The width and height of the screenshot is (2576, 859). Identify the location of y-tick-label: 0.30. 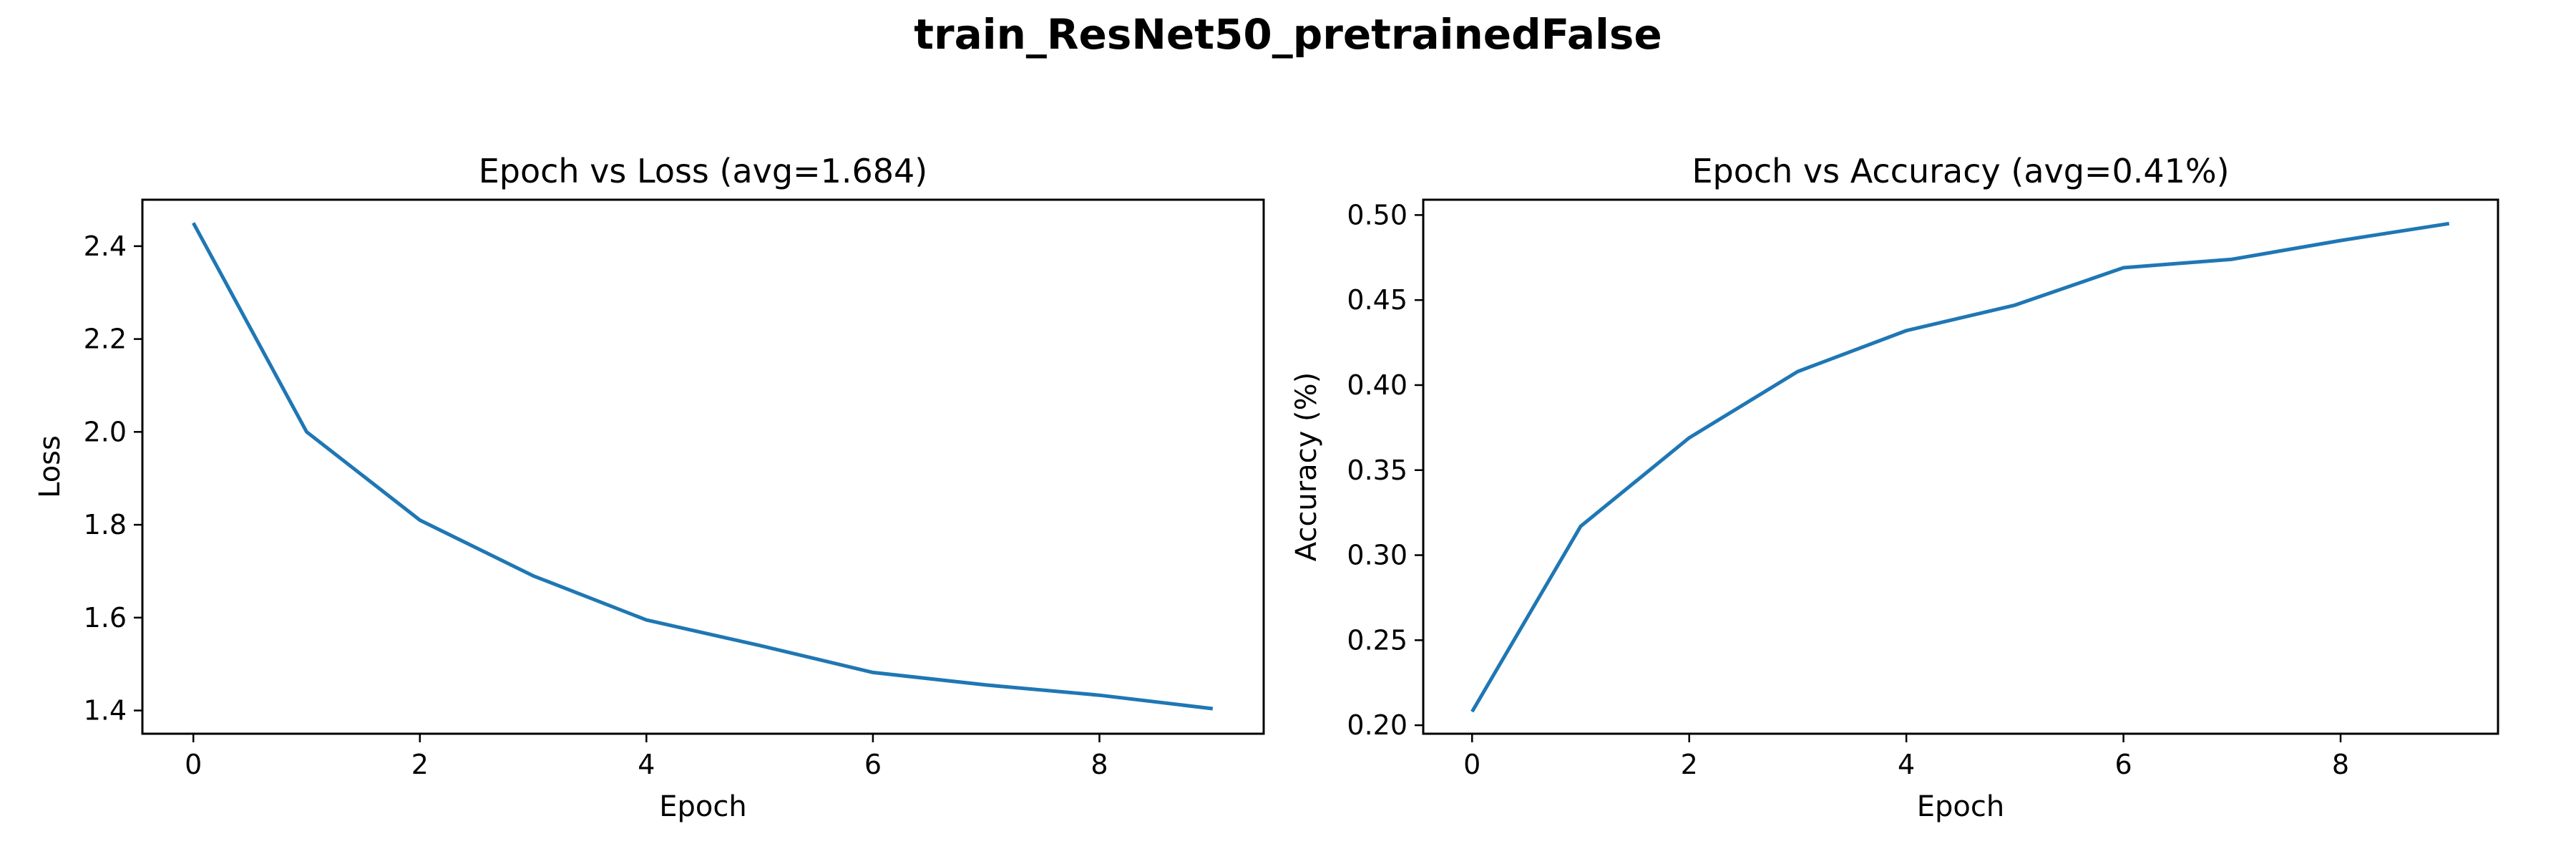
(1377, 555).